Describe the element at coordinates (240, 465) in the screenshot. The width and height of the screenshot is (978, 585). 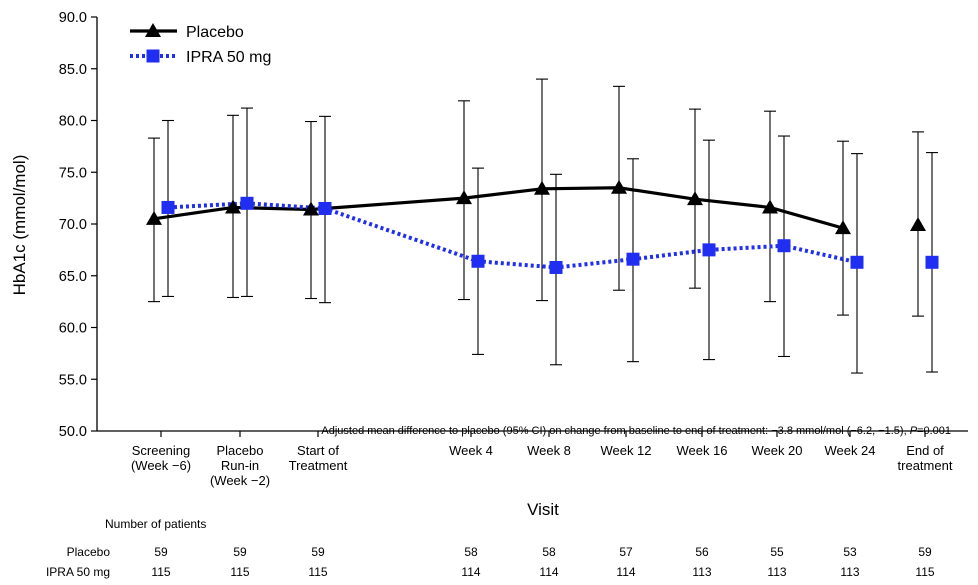
I see `x-category-label: Placebo Run-in (Week −2)` at that location.